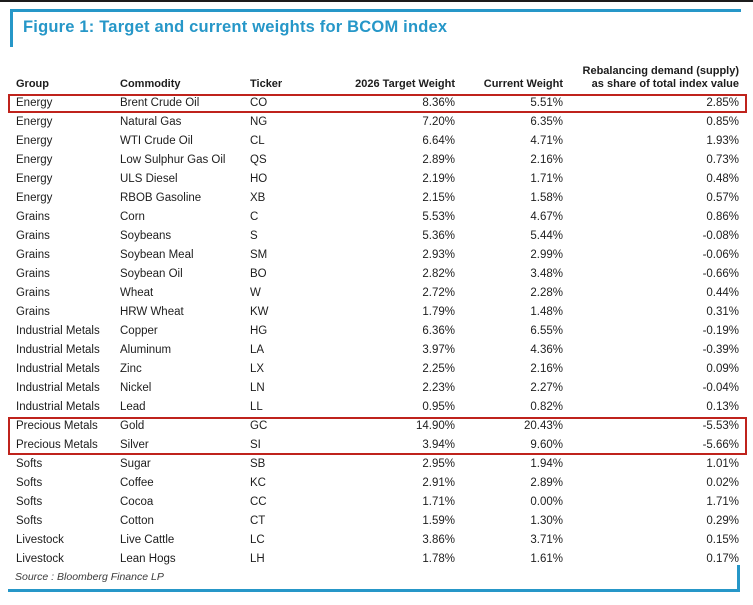 The image size is (753, 605). What do you see at coordinates (152, 312) in the screenshot?
I see `cell-commodity: HRW Wheat` at bounding box center [152, 312].